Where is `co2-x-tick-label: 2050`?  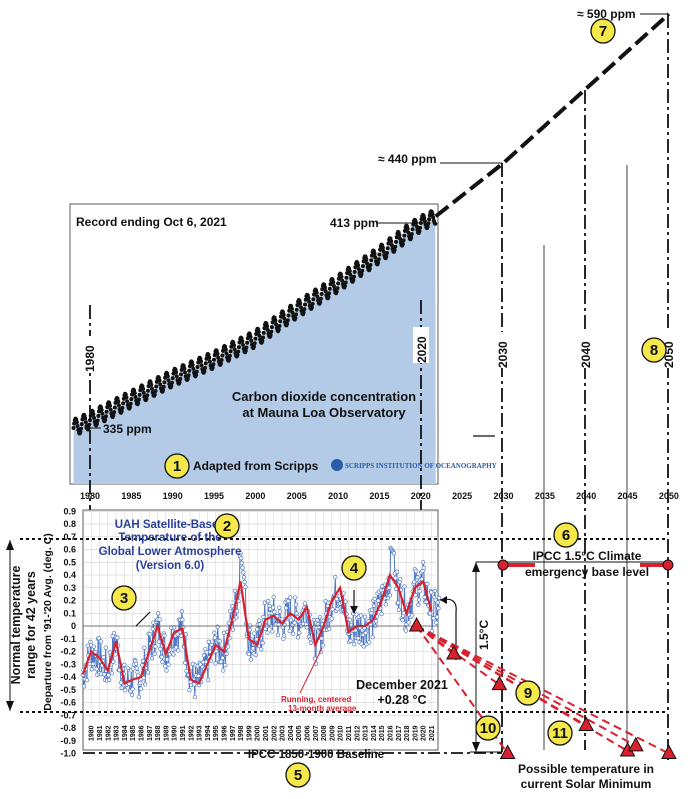 co2-x-tick-label: 2050 is located at coordinates (669, 496).